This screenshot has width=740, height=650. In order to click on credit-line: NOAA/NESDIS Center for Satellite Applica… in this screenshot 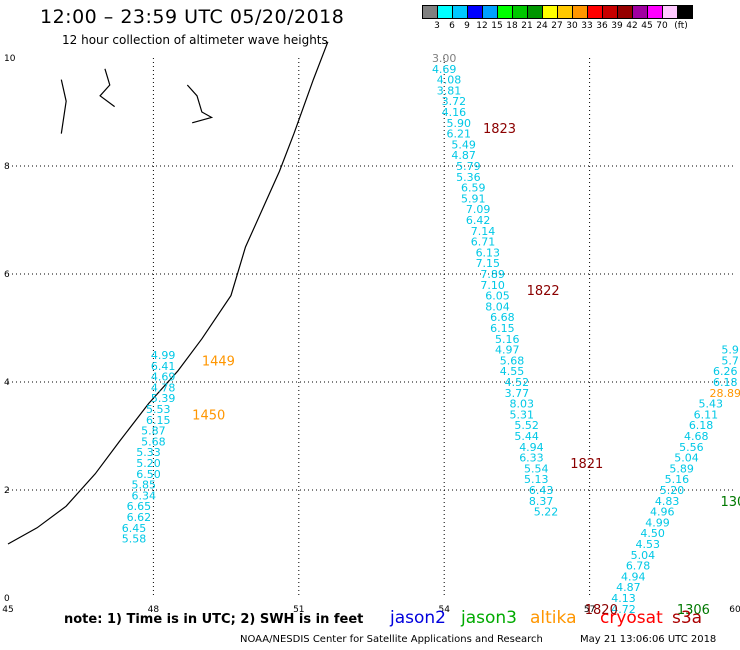, I will do `click(391, 639)`.